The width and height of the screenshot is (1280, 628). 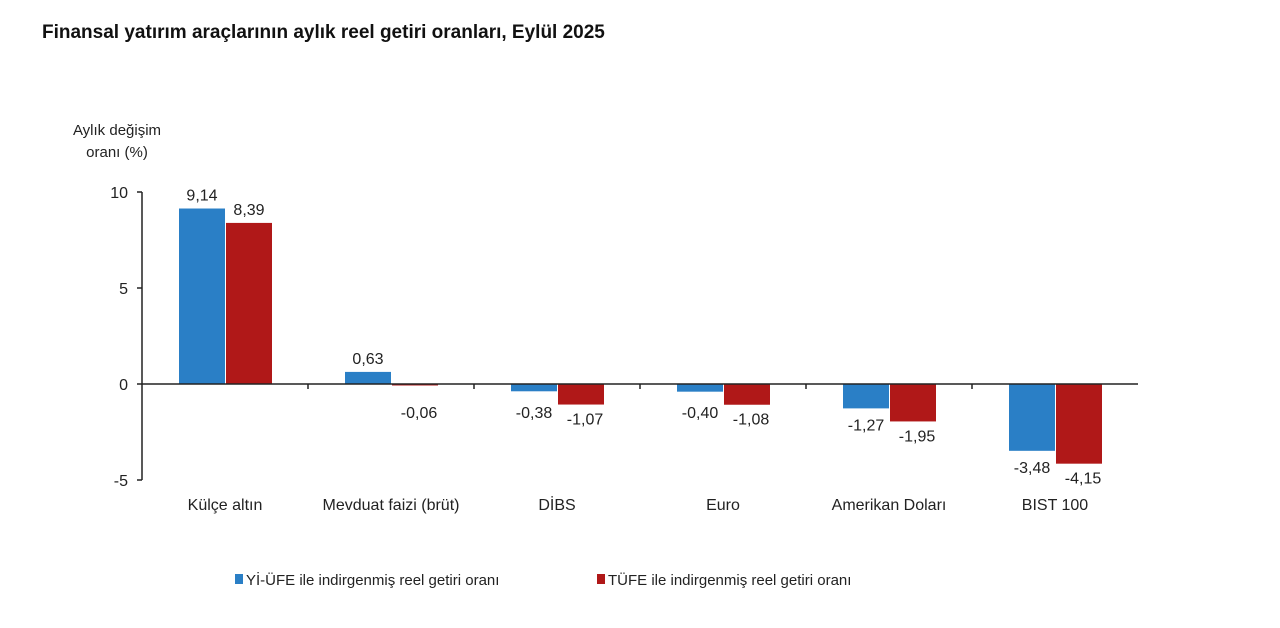 I want to click on data-label: 8,39, so click(x=248, y=210).